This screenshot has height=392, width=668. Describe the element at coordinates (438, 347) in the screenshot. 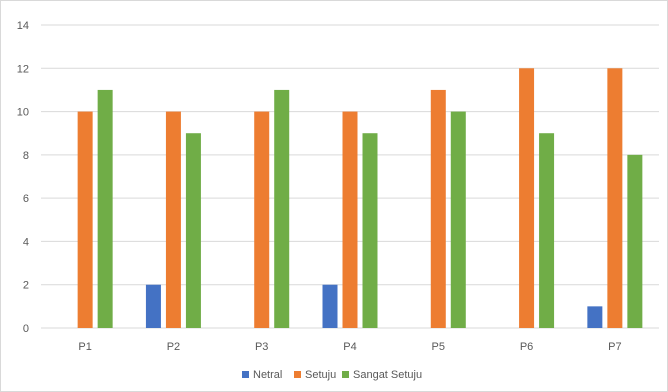

I see `x-tick-label: P5` at that location.